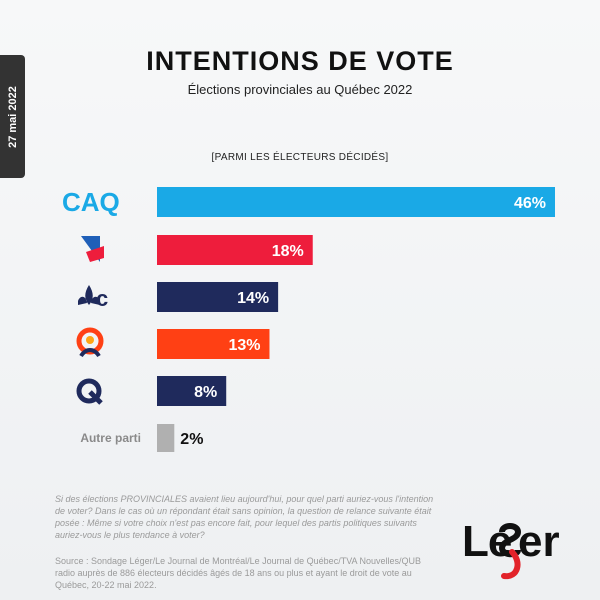 The height and width of the screenshot is (600, 600). What do you see at coordinates (95, 397) in the screenshot?
I see `pq-logo-tail` at bounding box center [95, 397].